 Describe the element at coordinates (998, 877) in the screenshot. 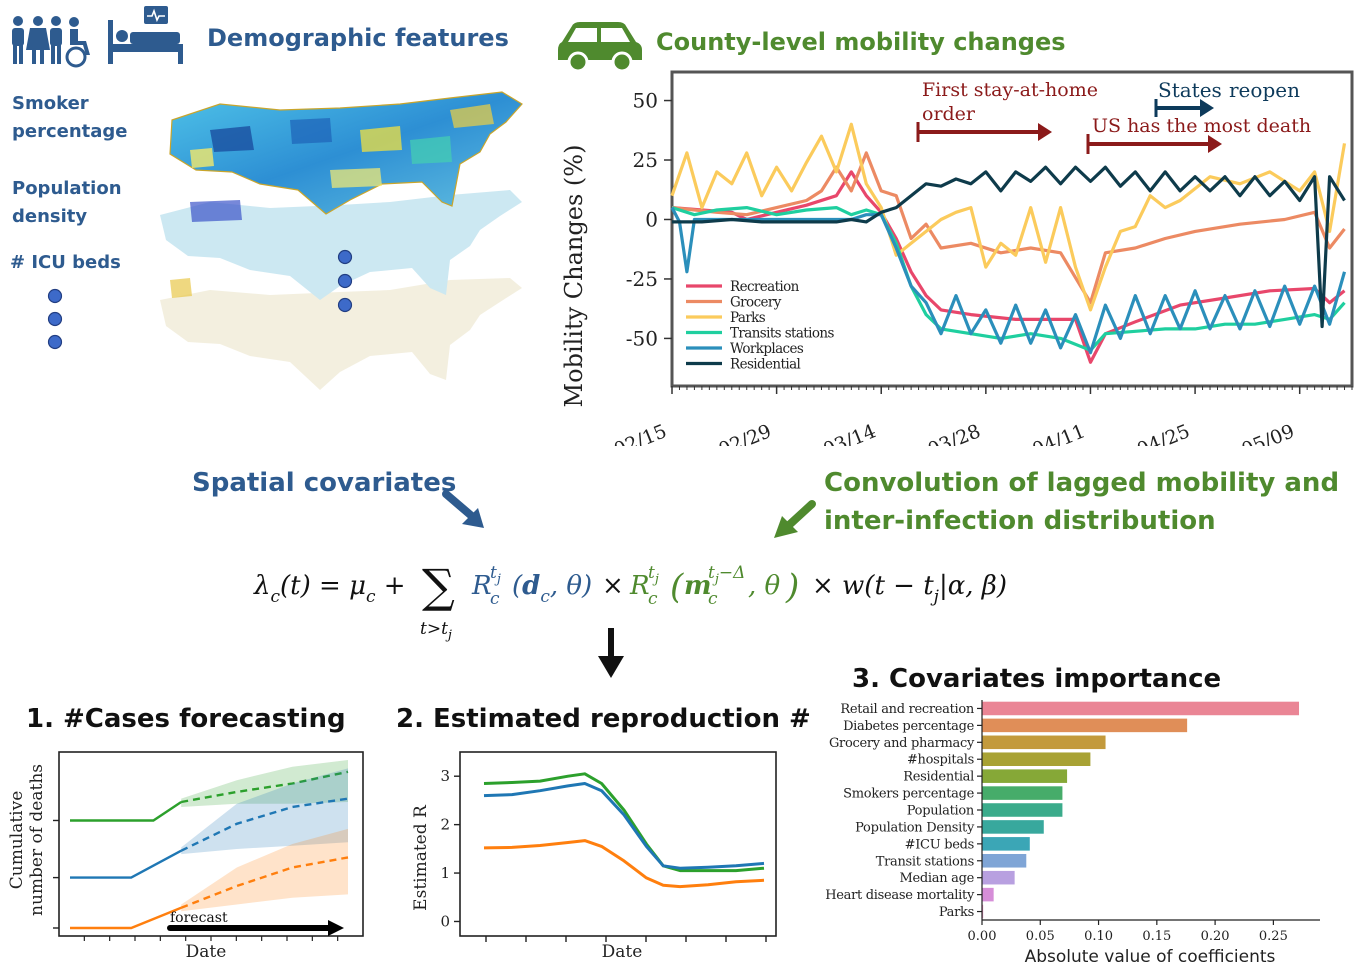

I see `importance-bar-median-age` at that location.